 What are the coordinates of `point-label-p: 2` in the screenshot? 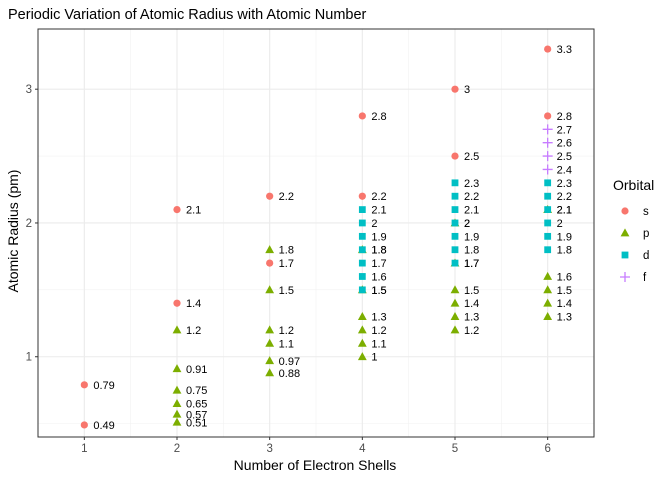 It's located at (467, 224).